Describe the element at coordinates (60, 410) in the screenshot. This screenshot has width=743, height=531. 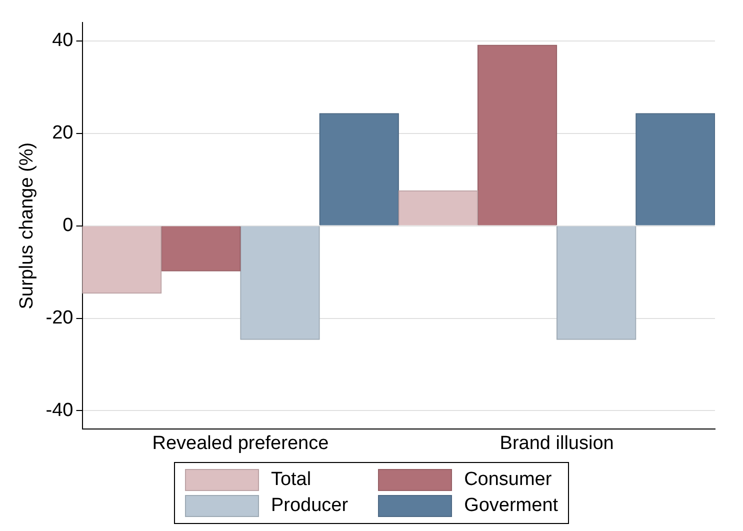
I see `y-tick-label: -40` at that location.